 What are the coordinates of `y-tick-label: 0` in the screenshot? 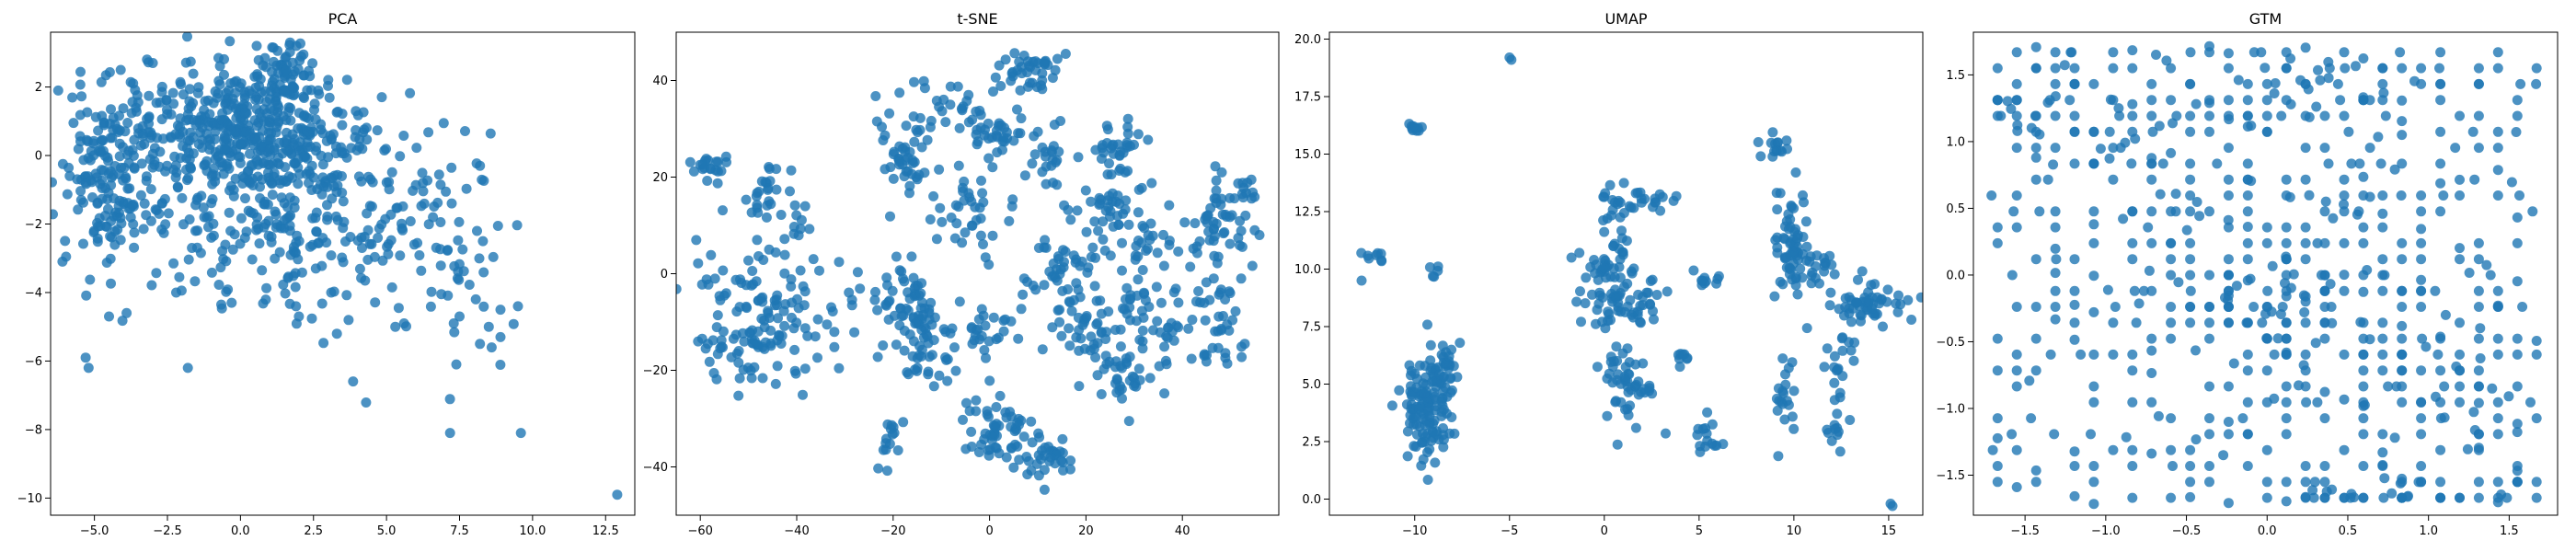 It's located at (38, 157).